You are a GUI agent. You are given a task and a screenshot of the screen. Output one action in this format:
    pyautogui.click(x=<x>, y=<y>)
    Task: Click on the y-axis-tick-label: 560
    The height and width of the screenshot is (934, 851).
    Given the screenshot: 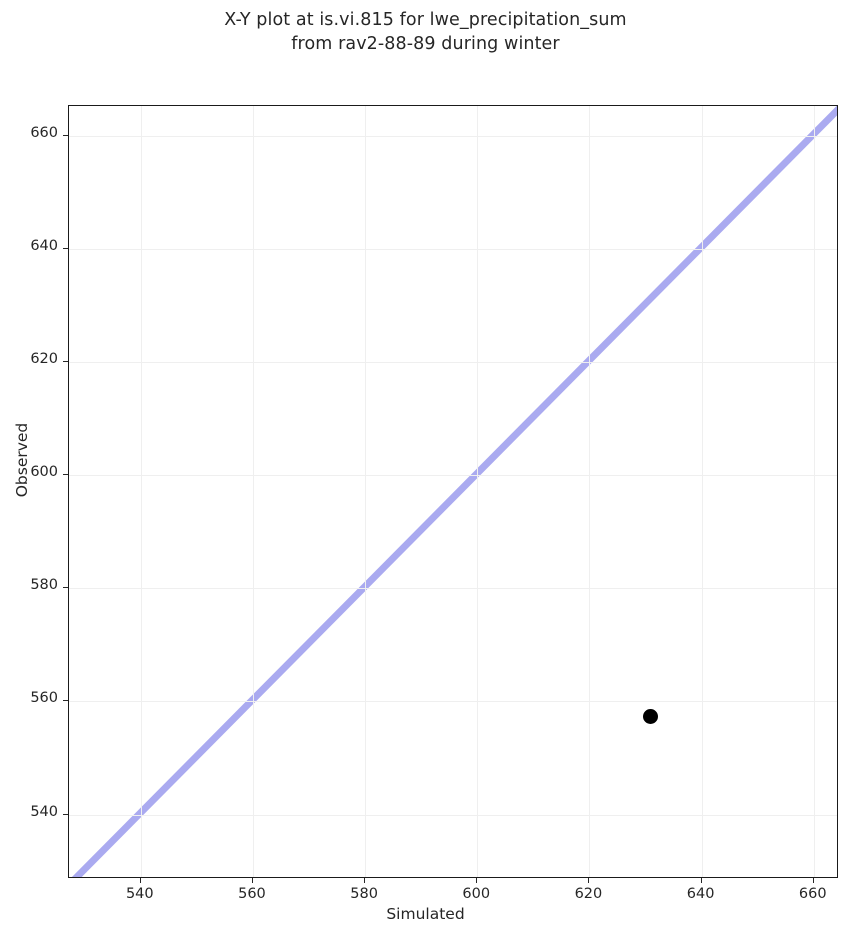 What is the action you would take?
    pyautogui.click(x=44, y=698)
    